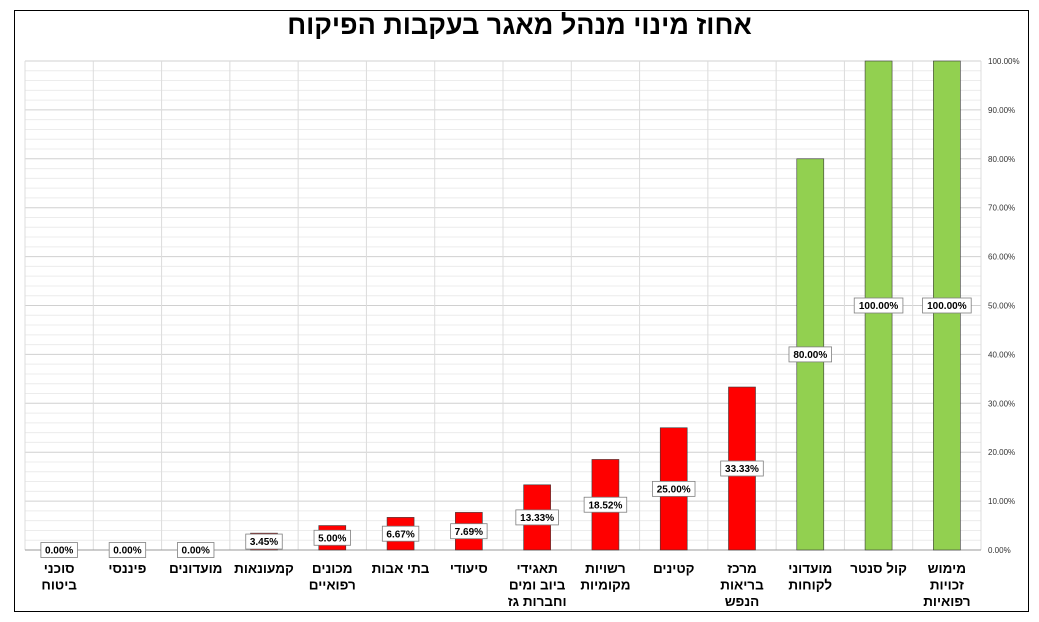  I want to click on category-label: מכונים רפואיים, so click(332, 577).